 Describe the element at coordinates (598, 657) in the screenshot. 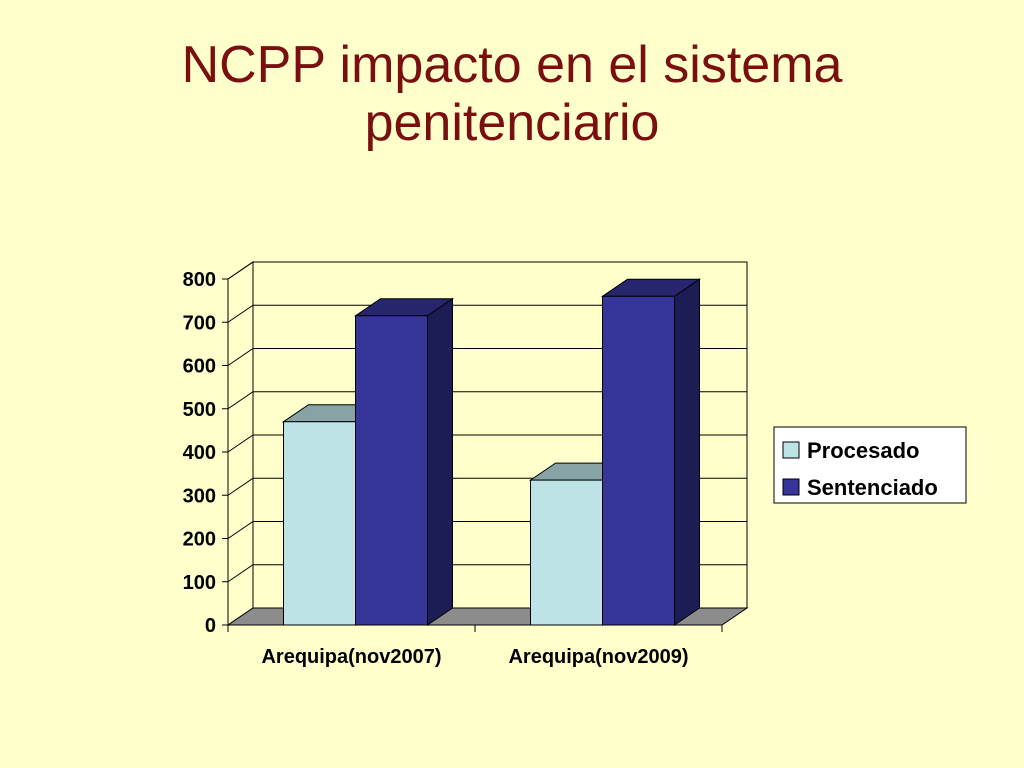

I see `x-tick-label: Arequipa(nov2009)` at that location.